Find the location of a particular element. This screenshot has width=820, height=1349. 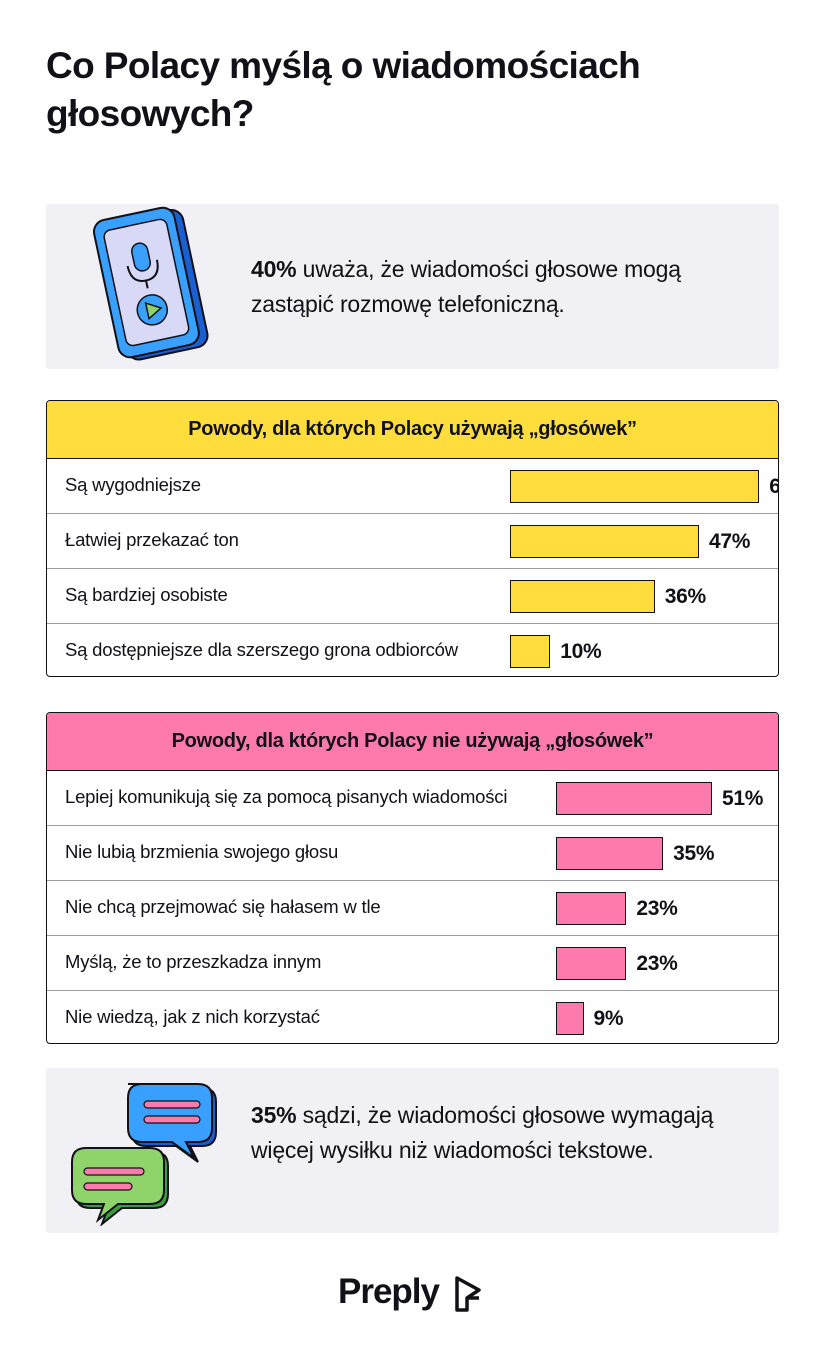

table-row: Nie wiedzą, jak z nich korzystać 9% is located at coordinates (412, 1017).